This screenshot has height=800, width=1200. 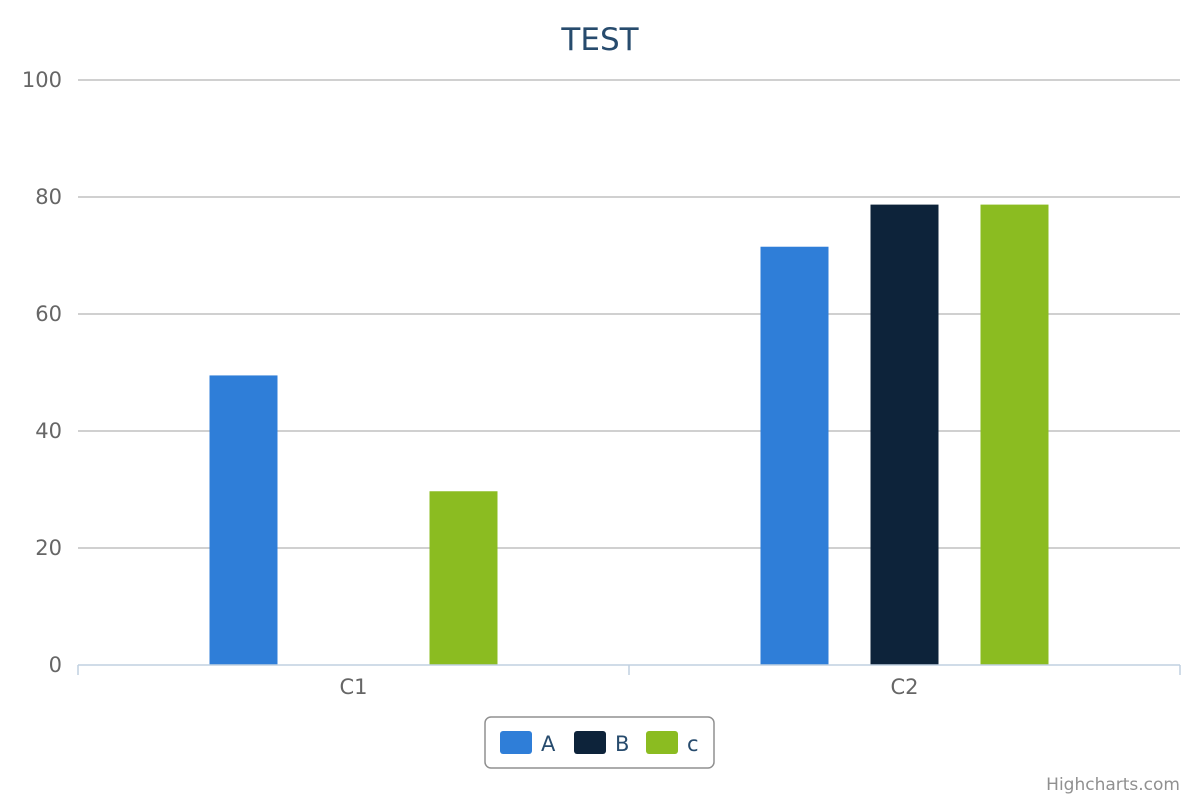 What do you see at coordinates (463, 578) in the screenshot?
I see `bar-c-C1` at bounding box center [463, 578].